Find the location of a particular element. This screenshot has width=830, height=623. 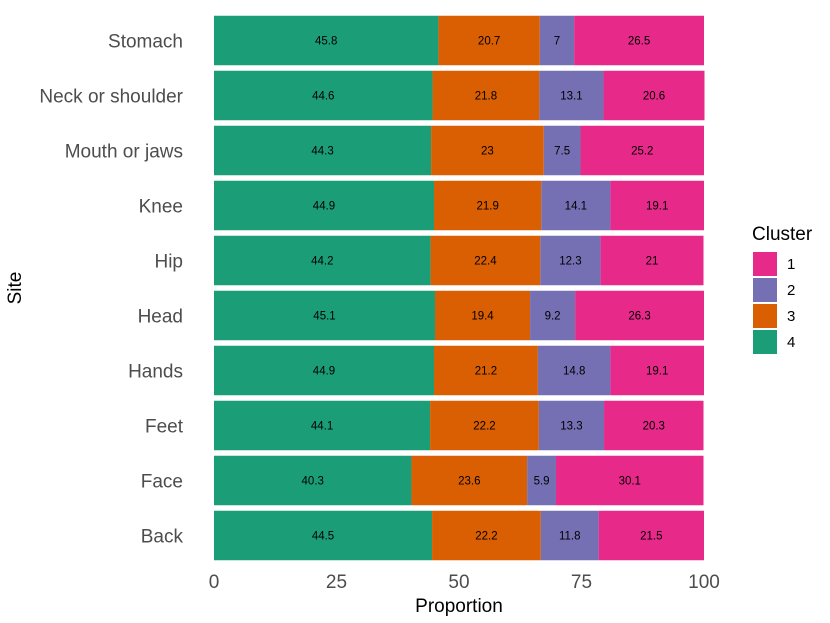

bar-label-feet-cluster-3: 22.2 is located at coordinates (484, 427).